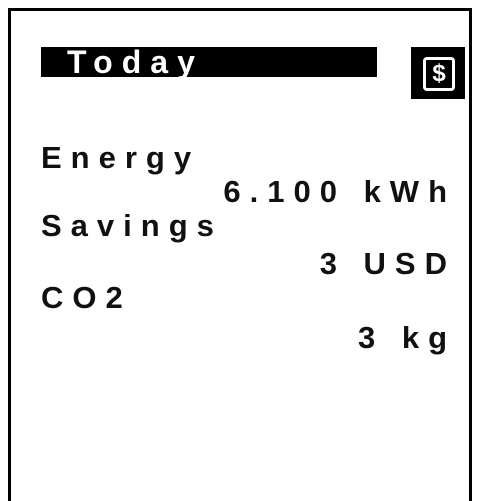 The height and width of the screenshot is (501, 480). What do you see at coordinates (121, 157) in the screenshot?
I see `row-label: Energy` at bounding box center [121, 157].